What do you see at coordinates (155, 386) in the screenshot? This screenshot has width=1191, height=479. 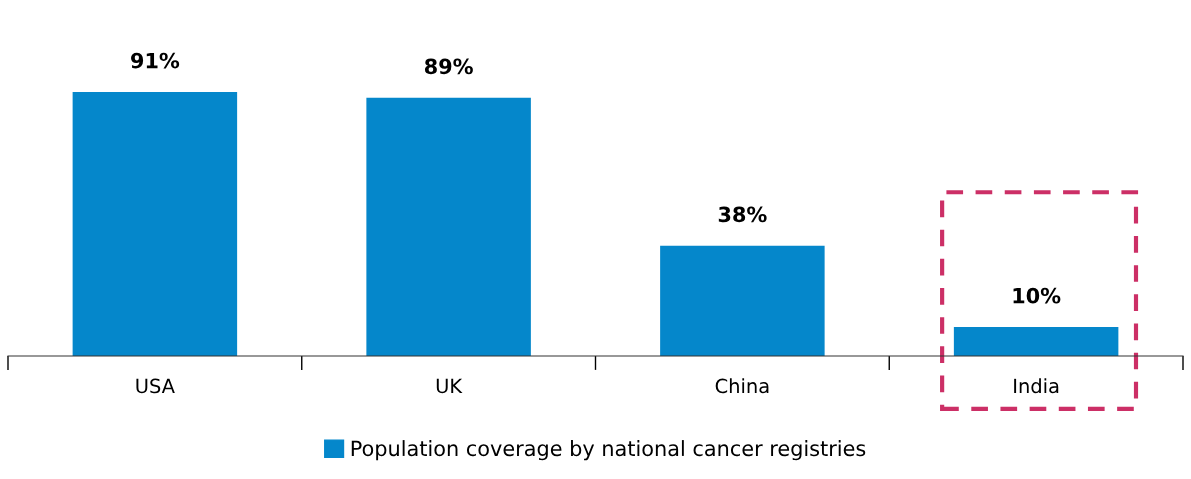 I see `x-tick-label: USA` at bounding box center [155, 386].